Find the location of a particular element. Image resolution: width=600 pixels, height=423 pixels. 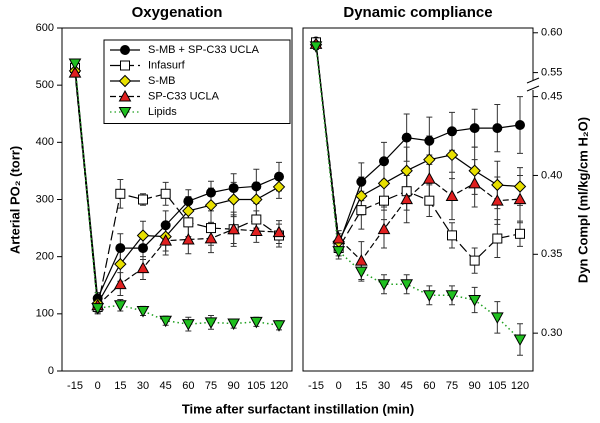

x-tick-label: 90 is located at coordinates (234, 386).